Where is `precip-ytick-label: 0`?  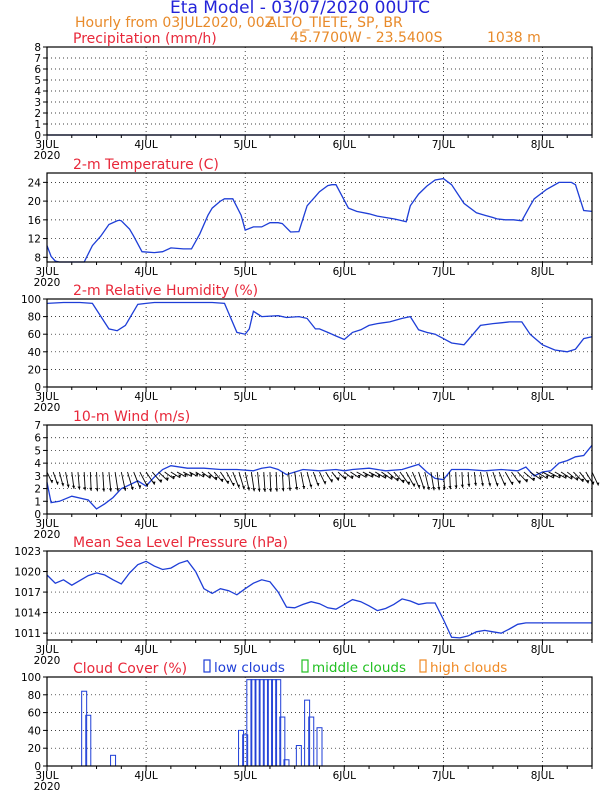
precip-ytick-label: 0 is located at coordinates (37, 136).